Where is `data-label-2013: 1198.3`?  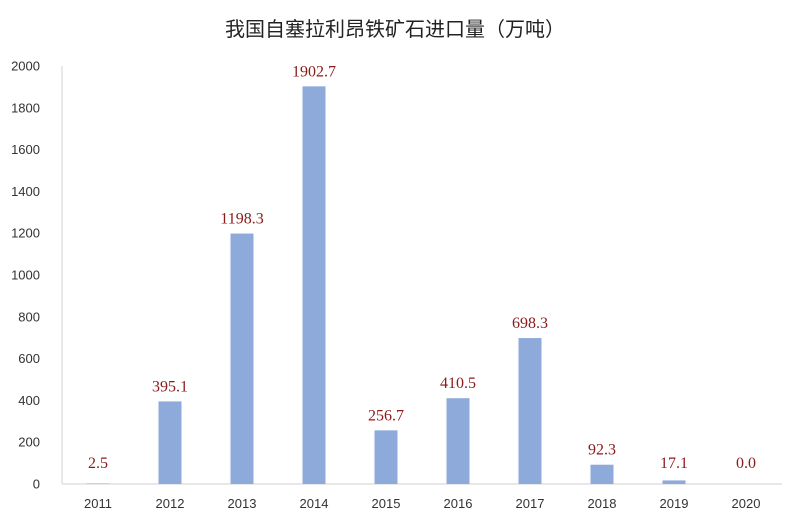
data-label-2013: 1198.3 is located at coordinates (241, 219).